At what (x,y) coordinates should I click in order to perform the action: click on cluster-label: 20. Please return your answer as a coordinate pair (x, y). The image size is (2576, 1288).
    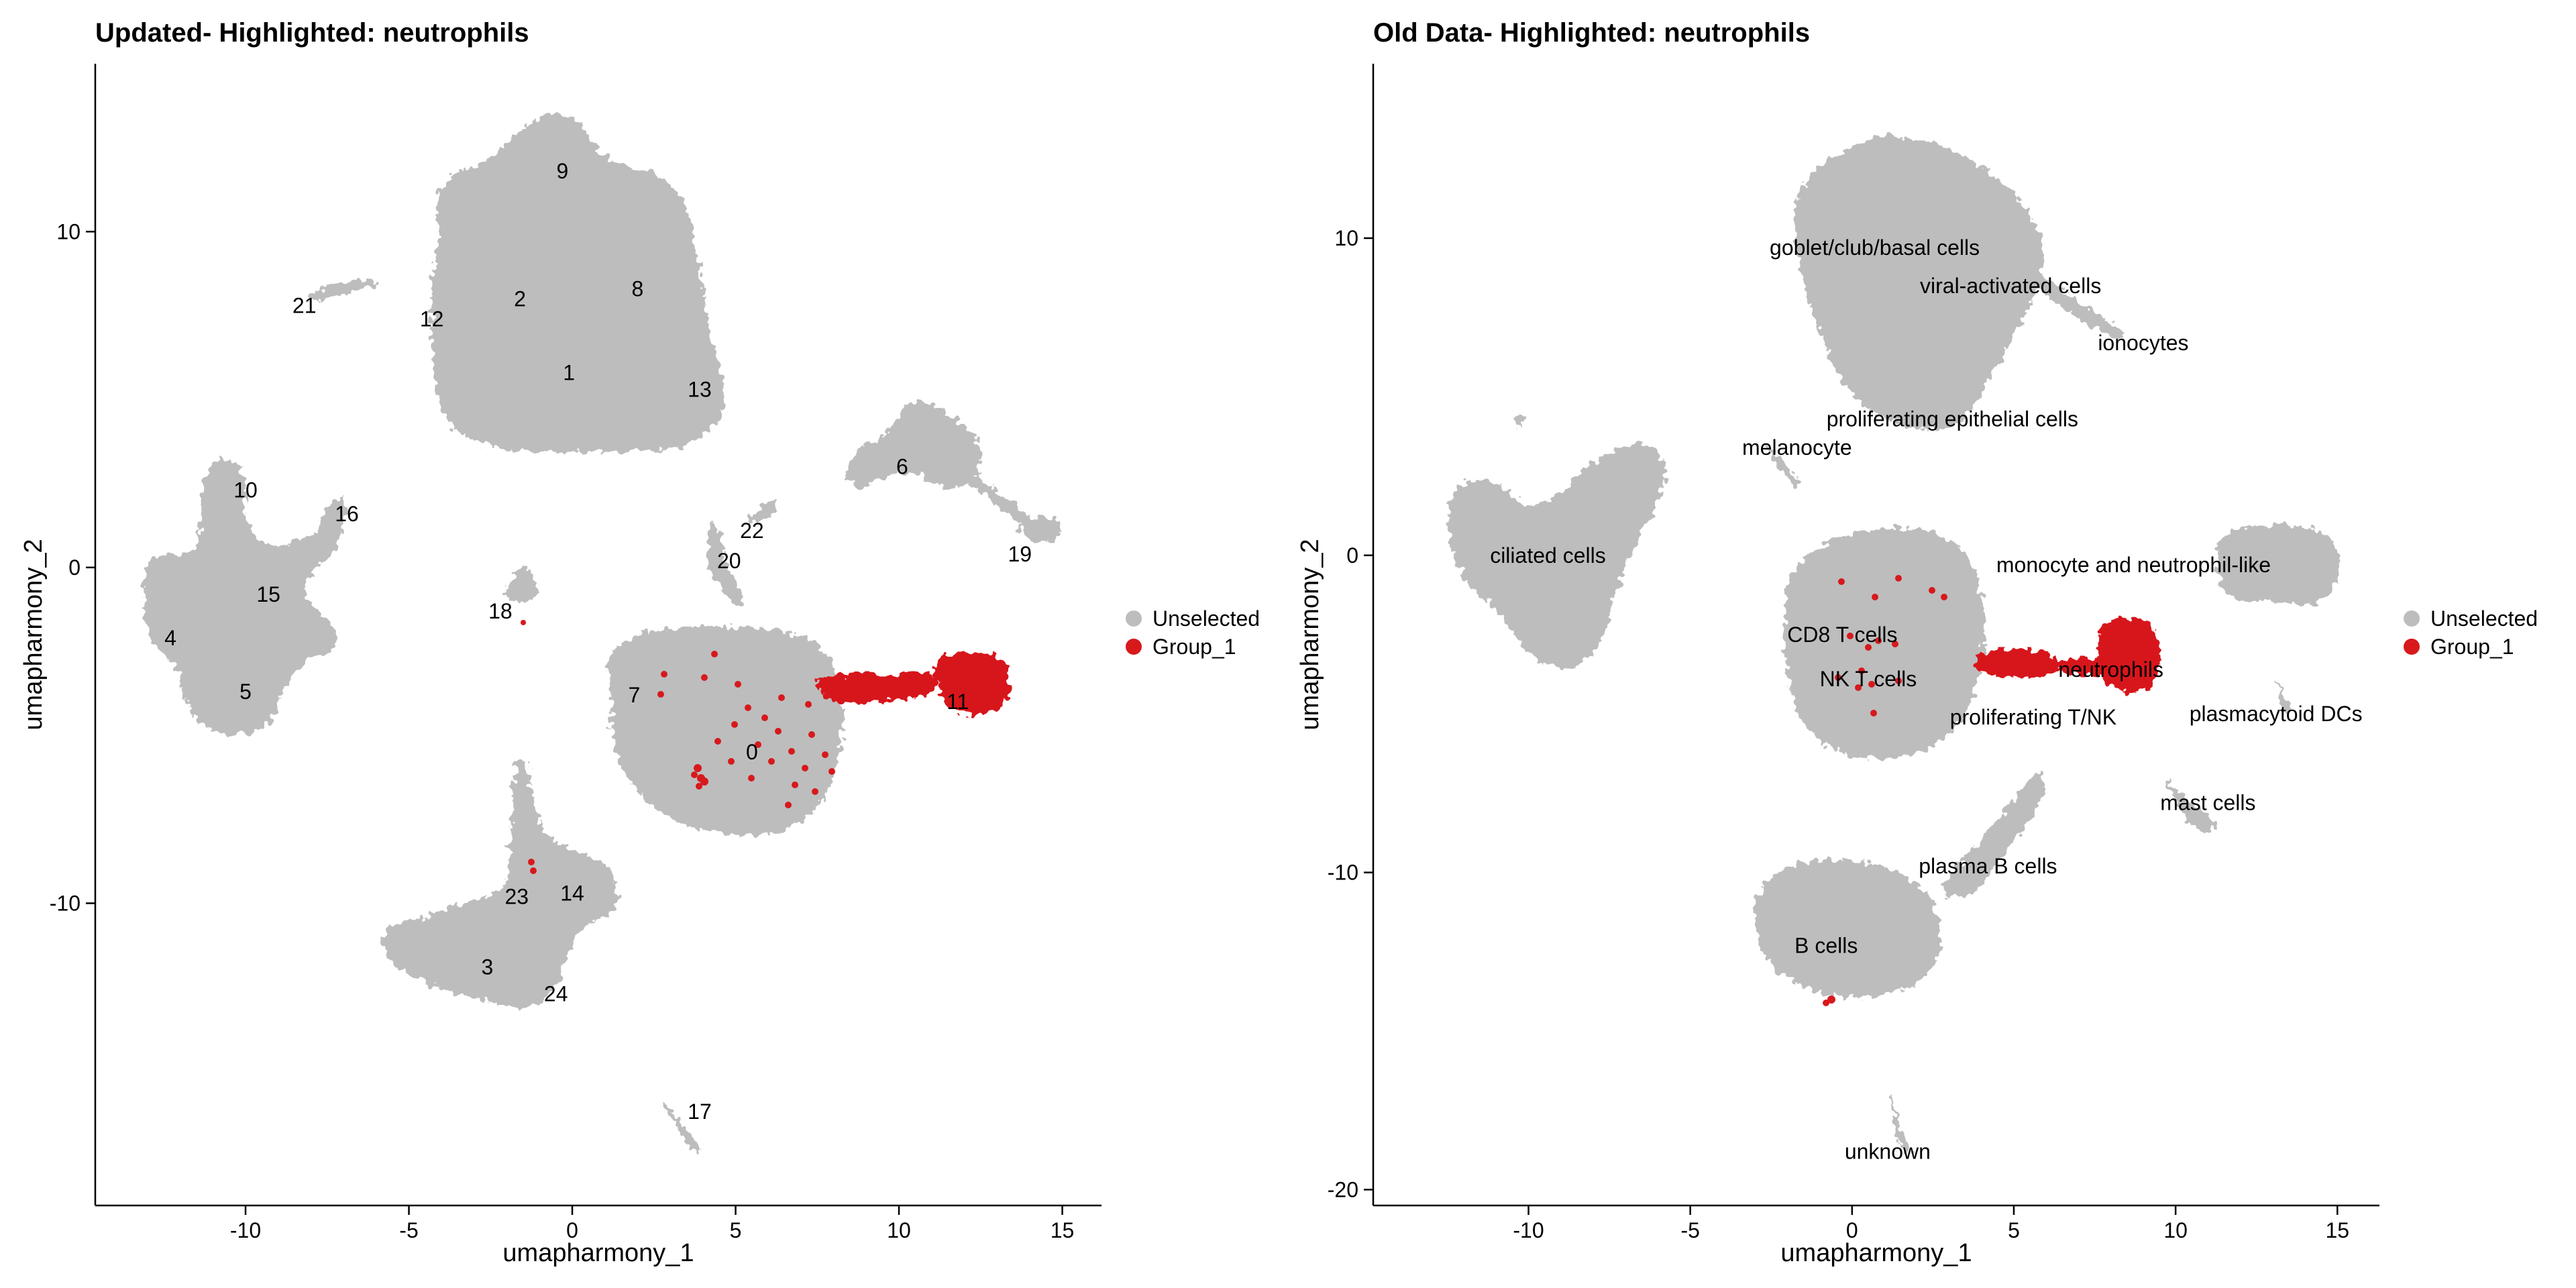
    Looking at the image, I should click on (729, 561).